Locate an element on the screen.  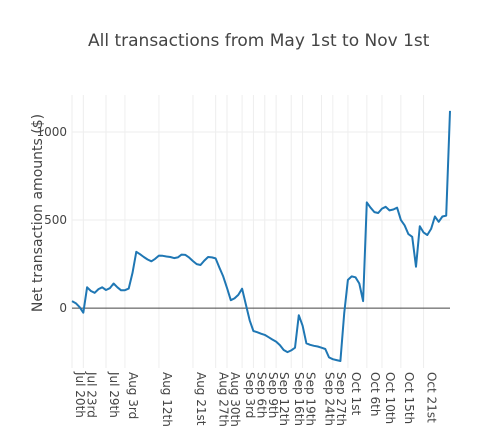
x-tick-label: Oct 15th is located at coordinates (409, 398).